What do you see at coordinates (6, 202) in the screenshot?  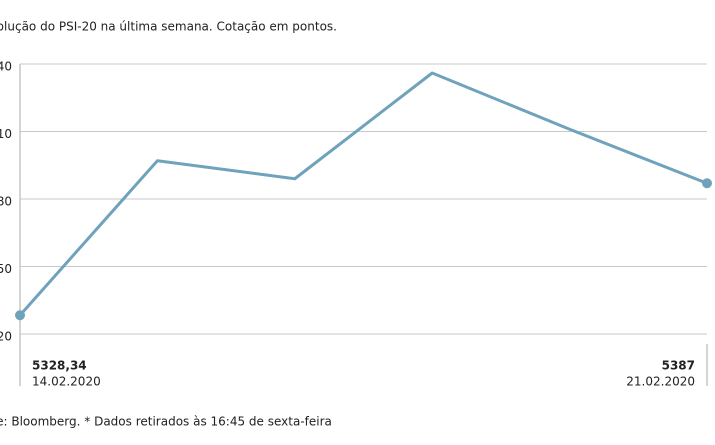 I see `y-tick-label: 5380` at bounding box center [6, 202].